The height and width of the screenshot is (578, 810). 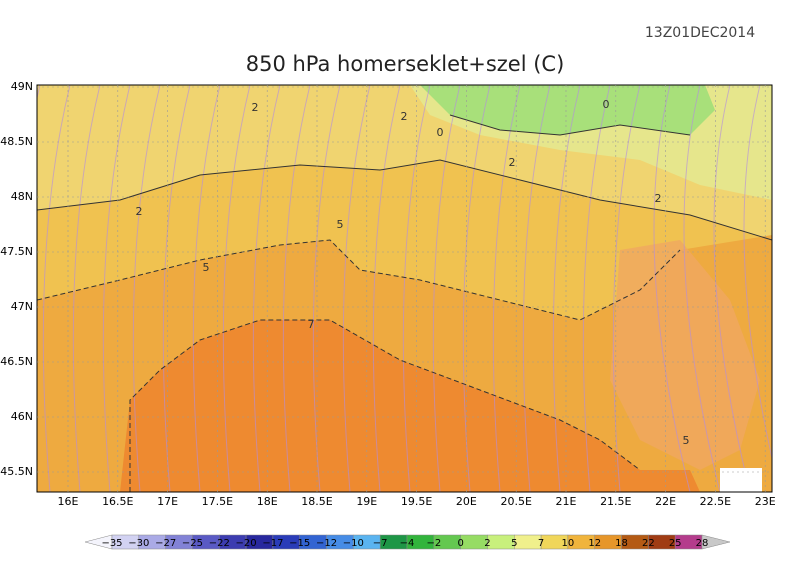 What do you see at coordinates (353, 543) in the screenshot?
I see `colorbar-label: −10` at bounding box center [353, 543].